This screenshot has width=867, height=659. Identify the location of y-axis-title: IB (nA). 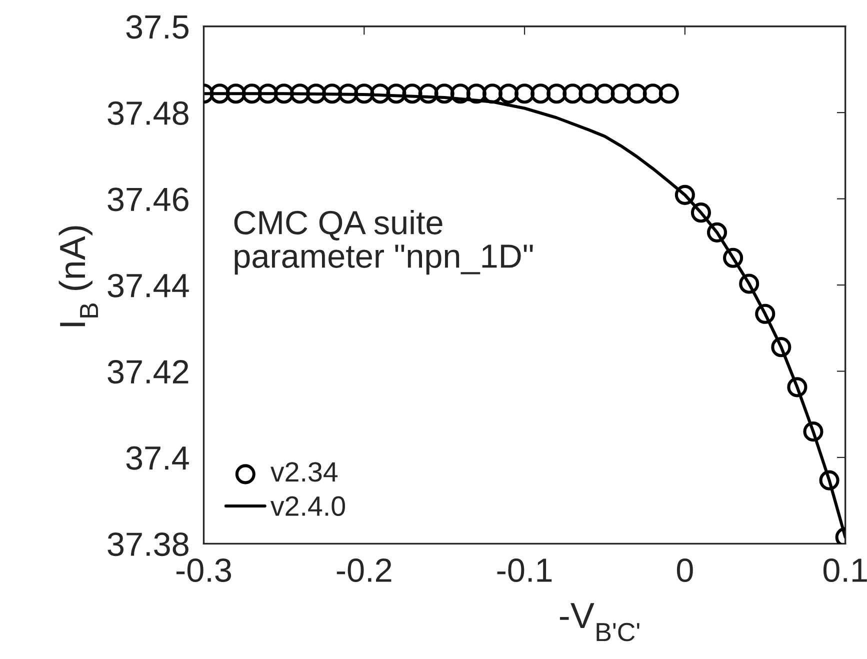
(78, 276).